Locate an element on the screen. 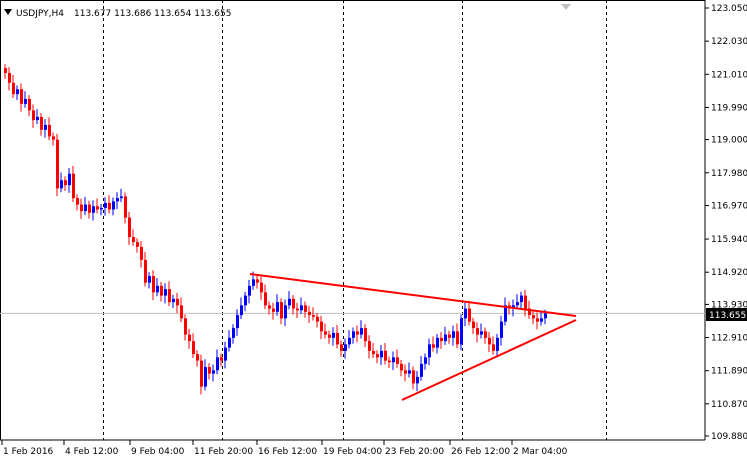  price-tick-label: 117.980 is located at coordinates (729, 174).